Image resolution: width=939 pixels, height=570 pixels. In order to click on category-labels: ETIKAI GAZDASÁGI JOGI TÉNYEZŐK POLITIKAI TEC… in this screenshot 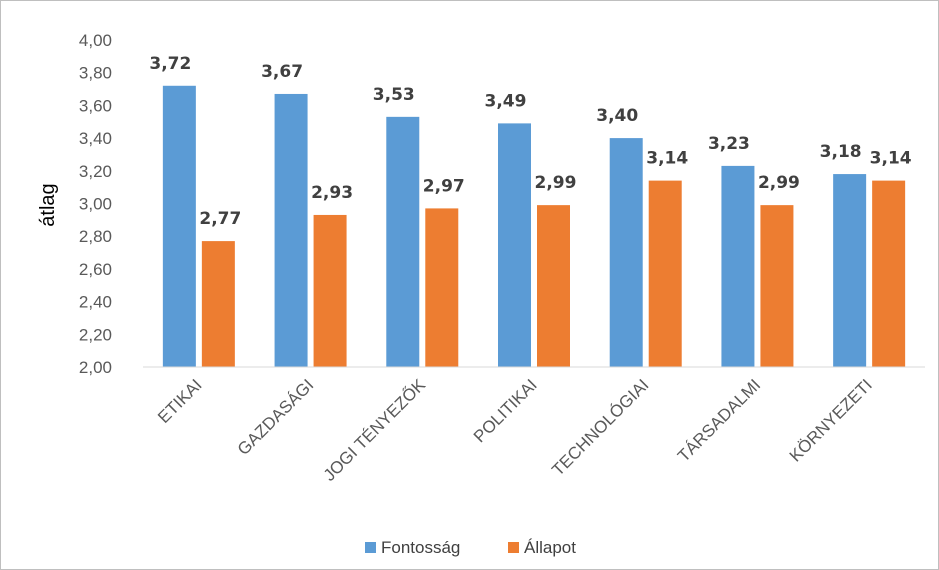, I will do `click(515, 430)`.